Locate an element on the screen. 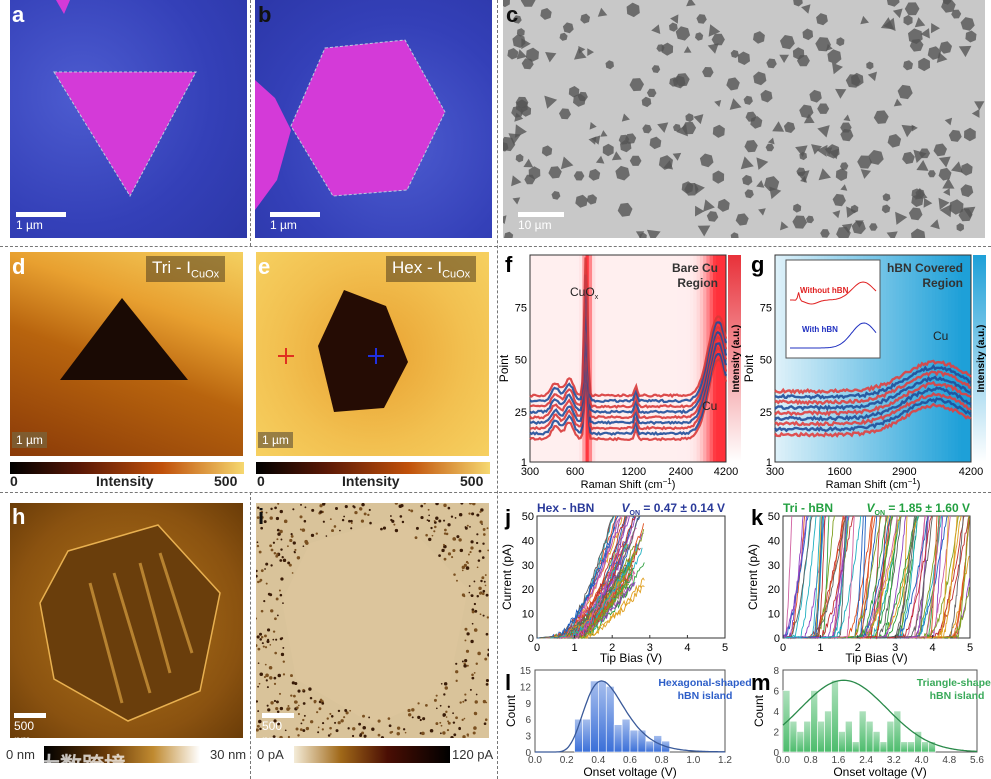  hexagon-island is located at coordinates (363, 351).